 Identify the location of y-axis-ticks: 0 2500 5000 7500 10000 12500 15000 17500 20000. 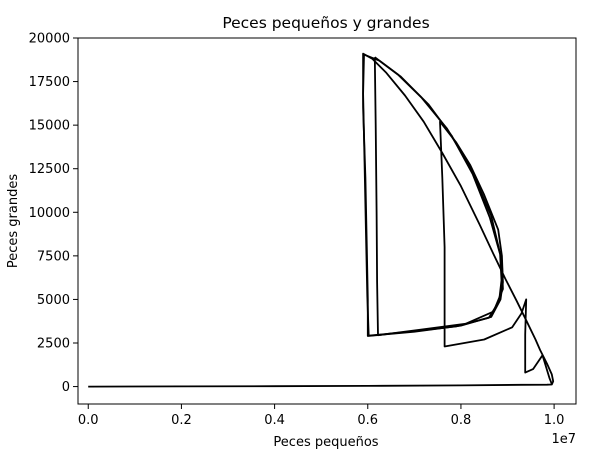
(53, 213).